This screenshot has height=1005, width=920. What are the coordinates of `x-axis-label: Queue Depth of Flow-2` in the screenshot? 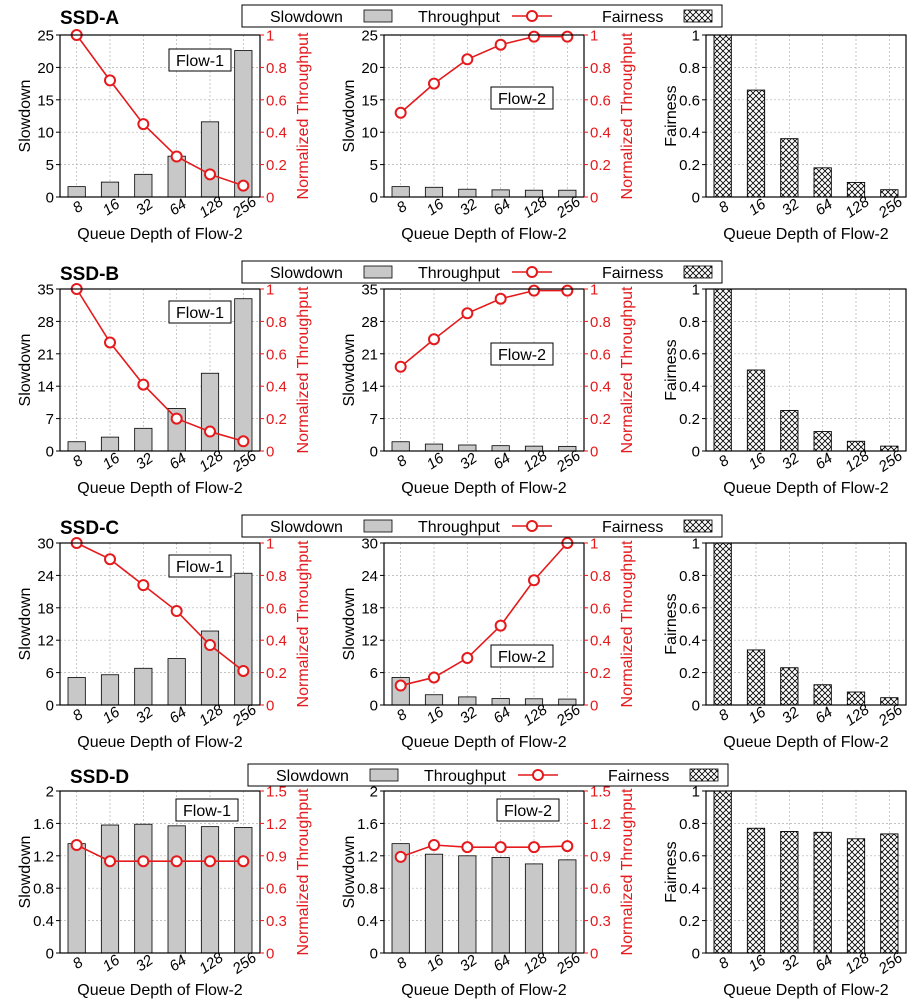 It's located at (806, 488).